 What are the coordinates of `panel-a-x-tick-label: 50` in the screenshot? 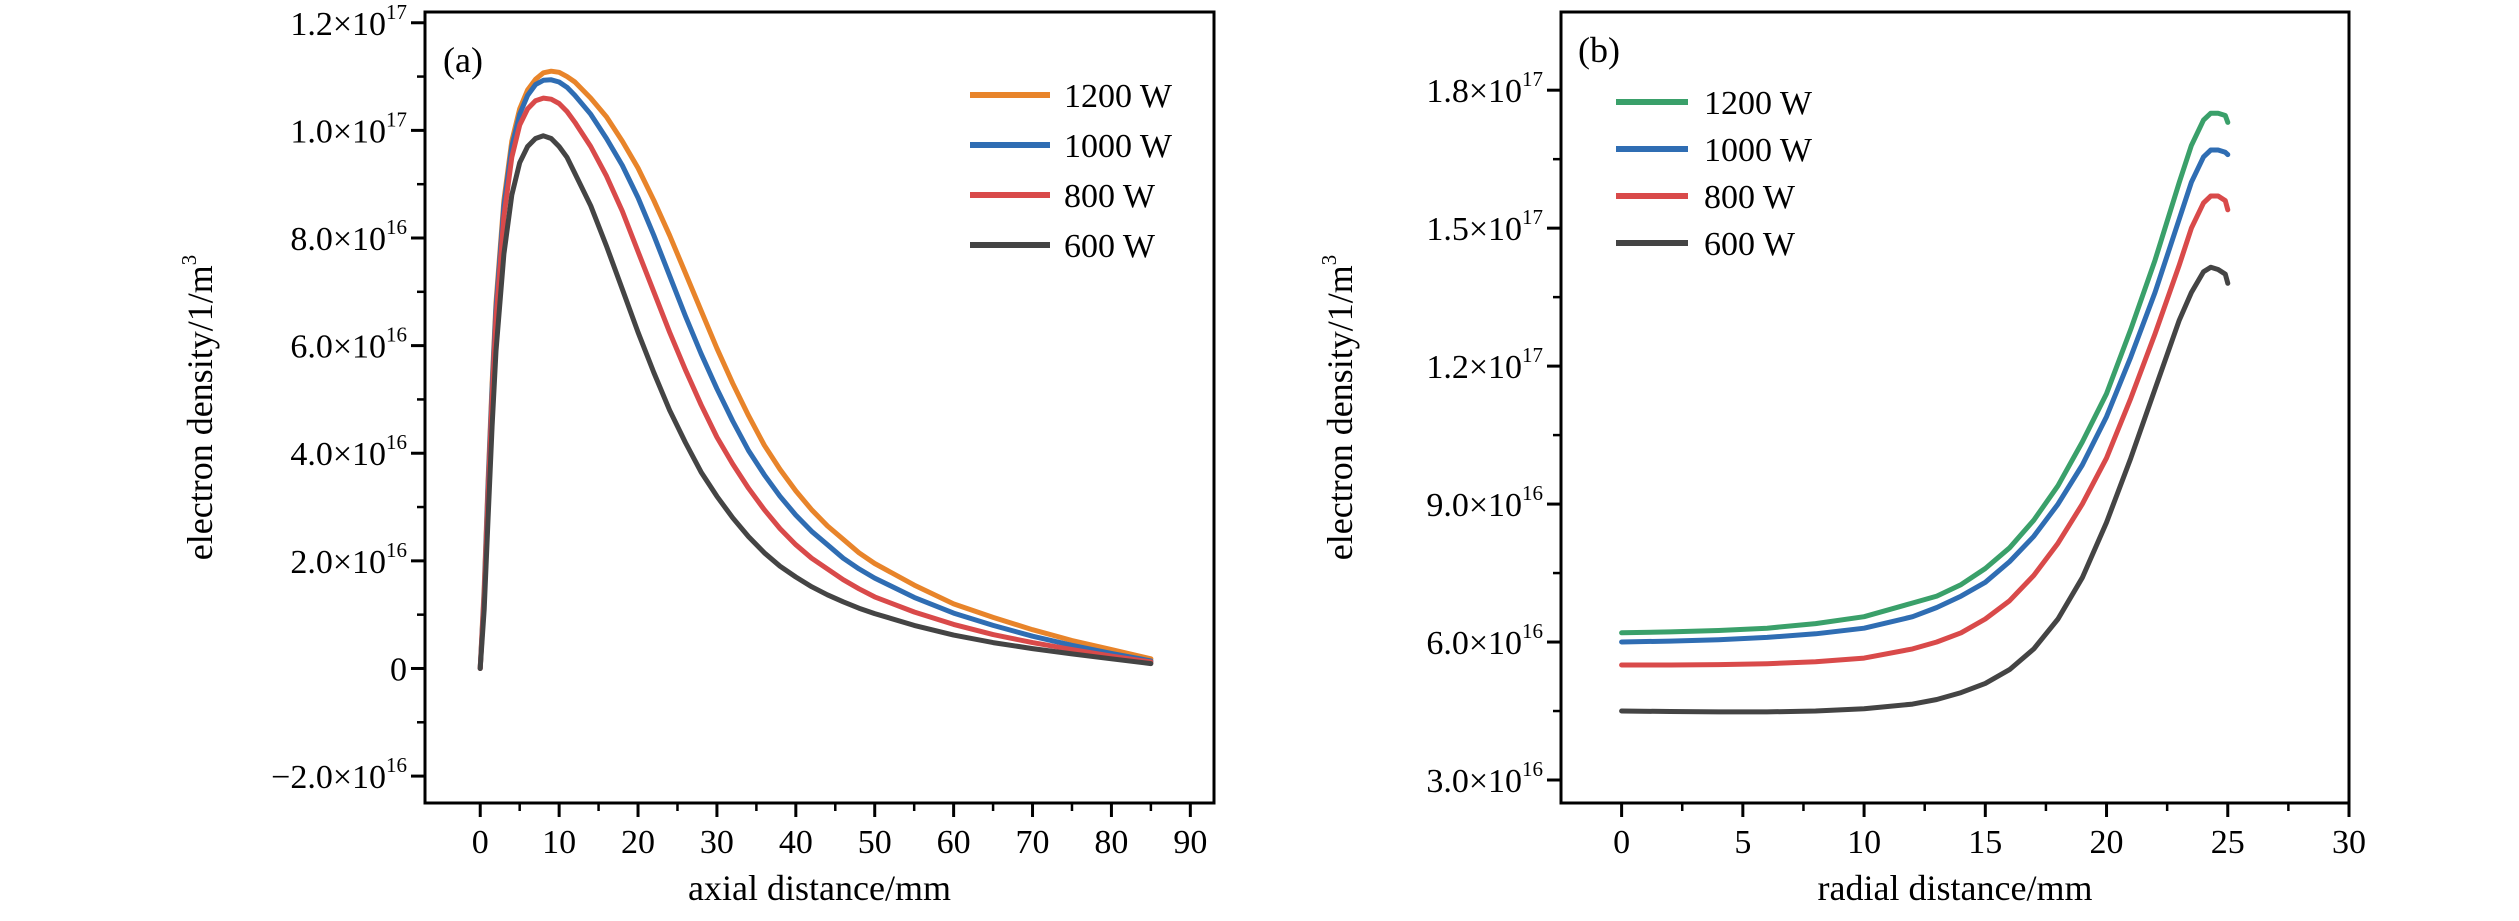 It's located at (875, 842).